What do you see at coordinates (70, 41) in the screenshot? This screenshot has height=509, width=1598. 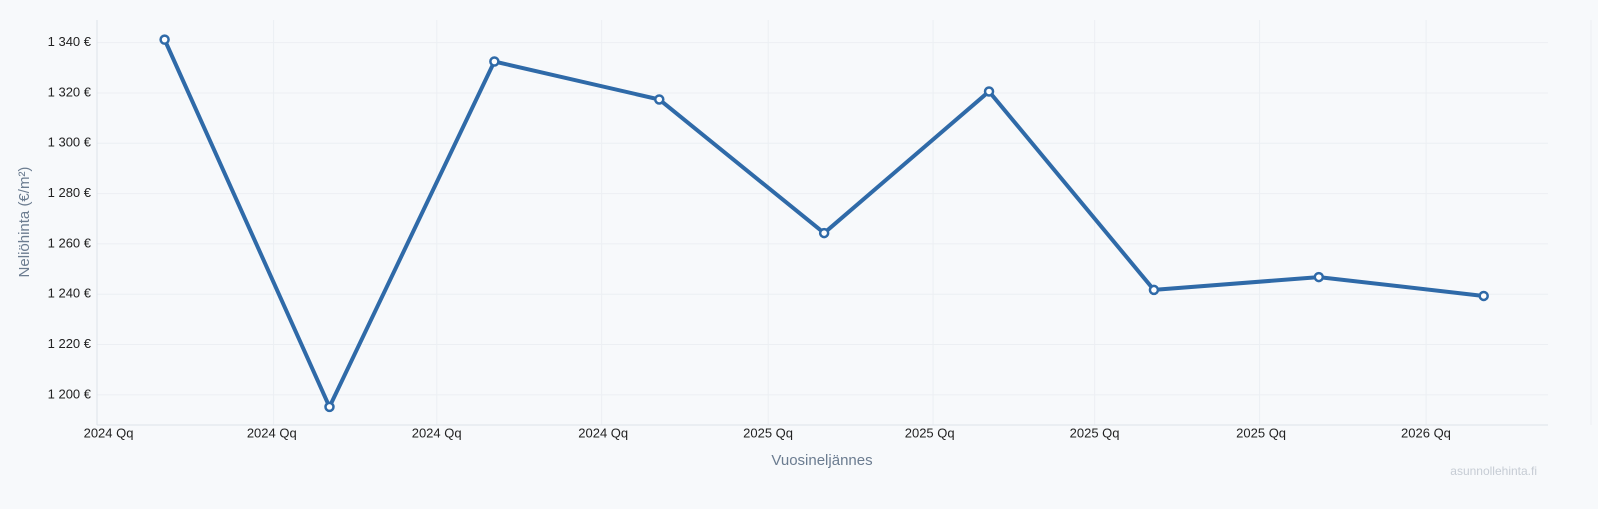 I see `y-tick-label: 1 340 €` at bounding box center [70, 41].